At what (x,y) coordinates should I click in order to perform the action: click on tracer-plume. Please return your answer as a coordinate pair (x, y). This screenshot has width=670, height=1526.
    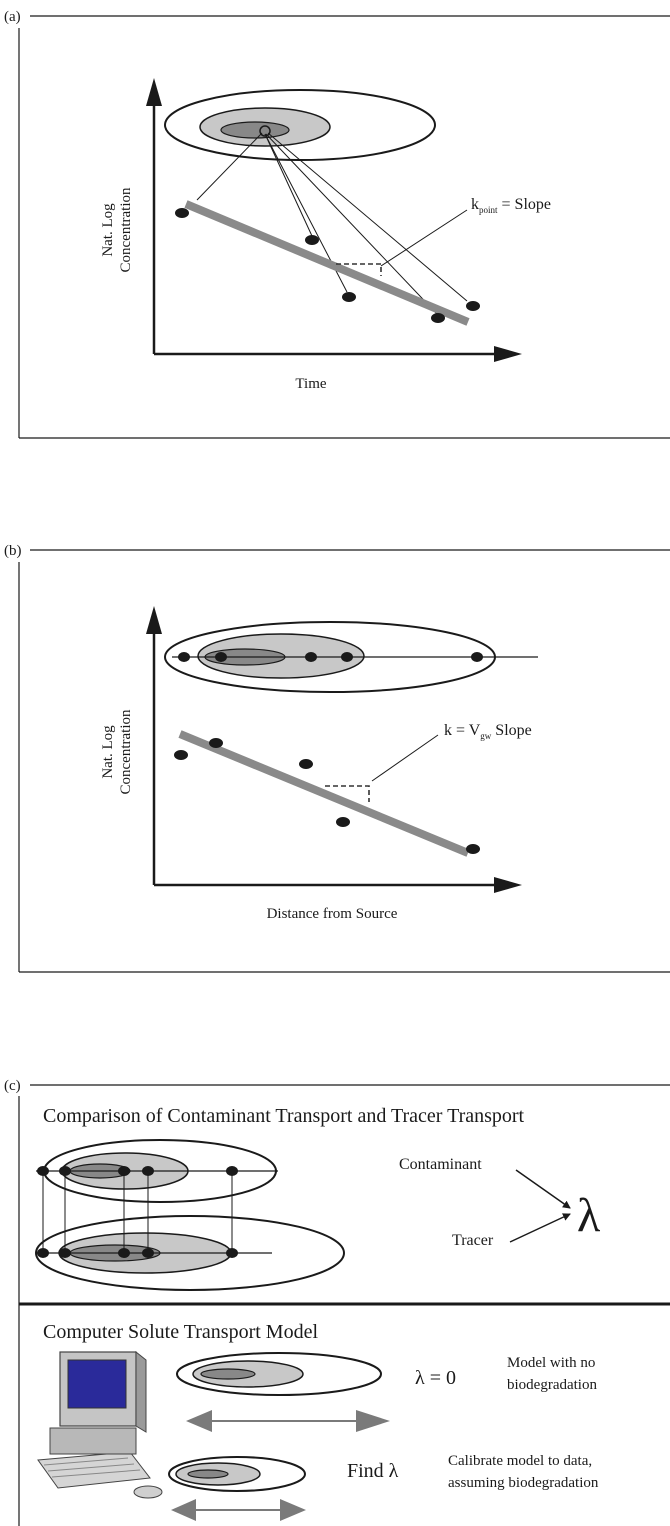
    Looking at the image, I should click on (190, 1253).